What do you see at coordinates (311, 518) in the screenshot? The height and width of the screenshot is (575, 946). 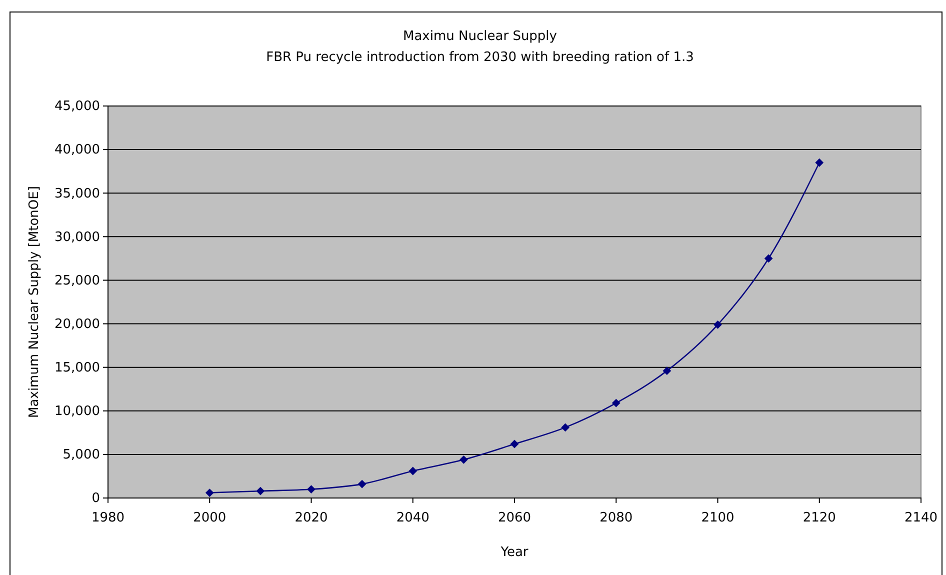 I see `x-tick-label: 2020` at bounding box center [311, 518].